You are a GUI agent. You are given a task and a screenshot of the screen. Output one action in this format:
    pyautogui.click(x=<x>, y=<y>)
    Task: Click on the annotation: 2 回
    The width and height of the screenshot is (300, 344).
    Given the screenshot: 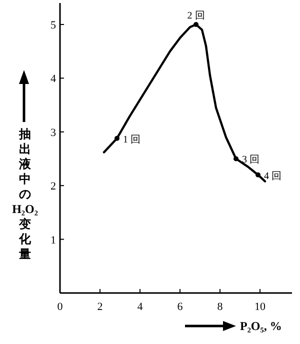 What is the action you would take?
    pyautogui.click(x=196, y=16)
    